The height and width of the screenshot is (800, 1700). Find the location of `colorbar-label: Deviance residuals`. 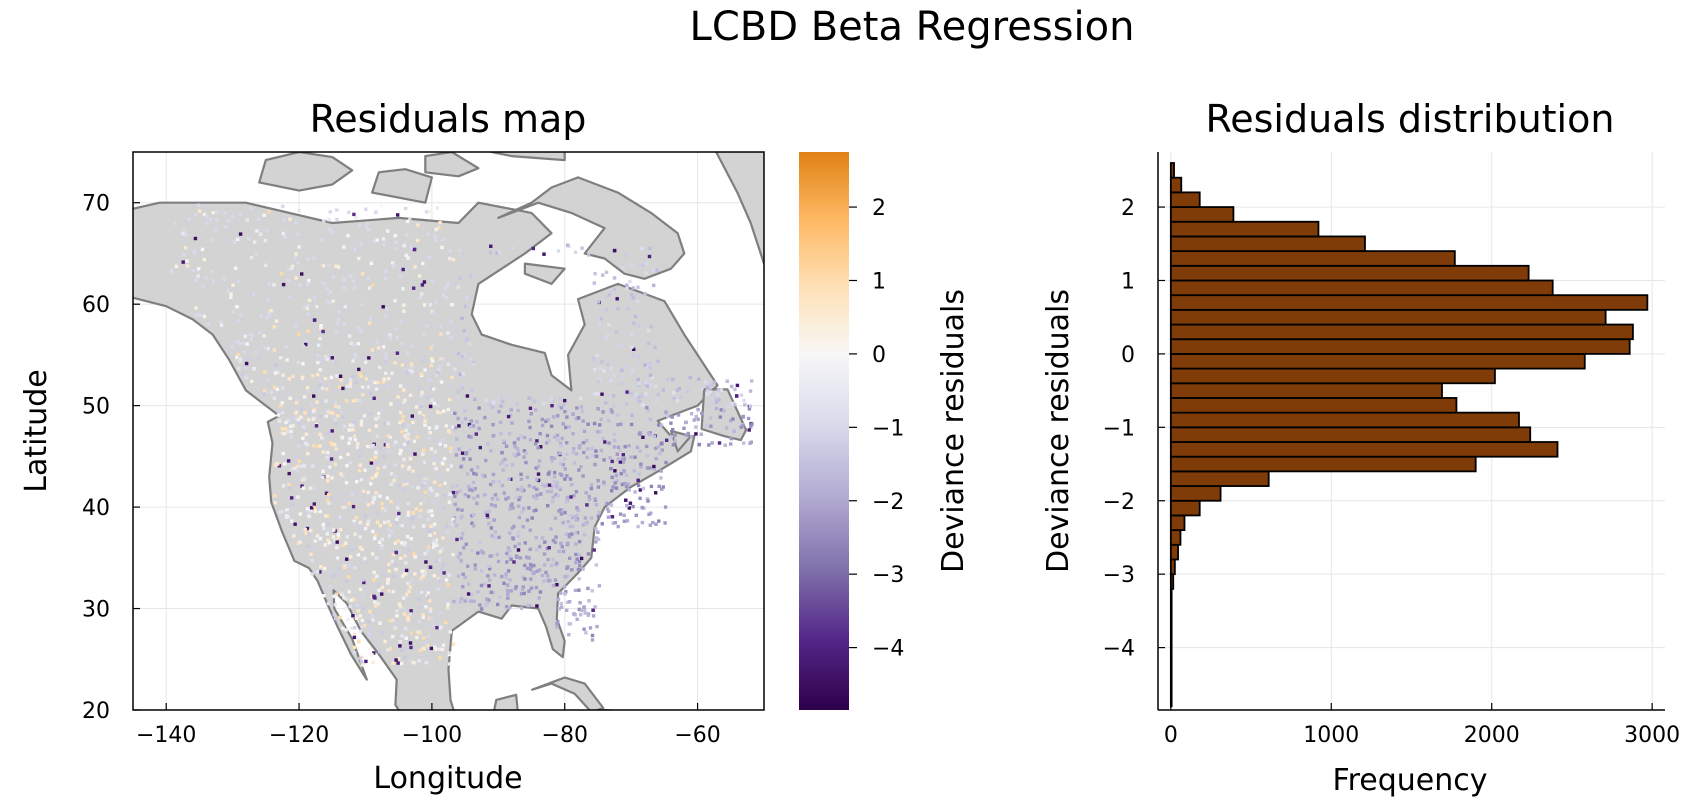

colorbar-label: Deviance residuals is located at coordinates (953, 431).